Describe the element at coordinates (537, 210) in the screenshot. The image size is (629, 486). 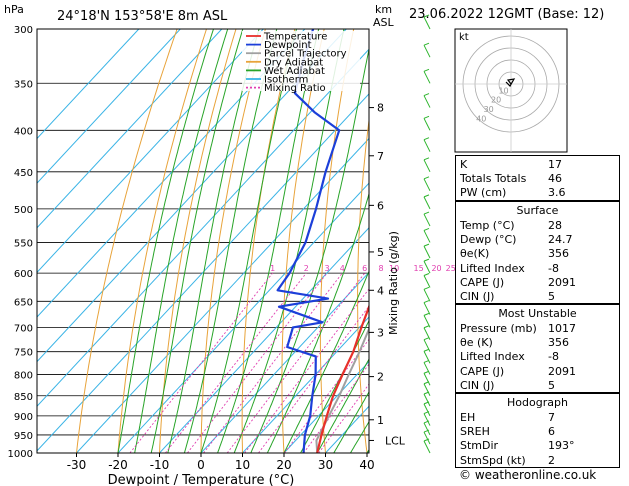
I see `surface-title: Surface` at that location.